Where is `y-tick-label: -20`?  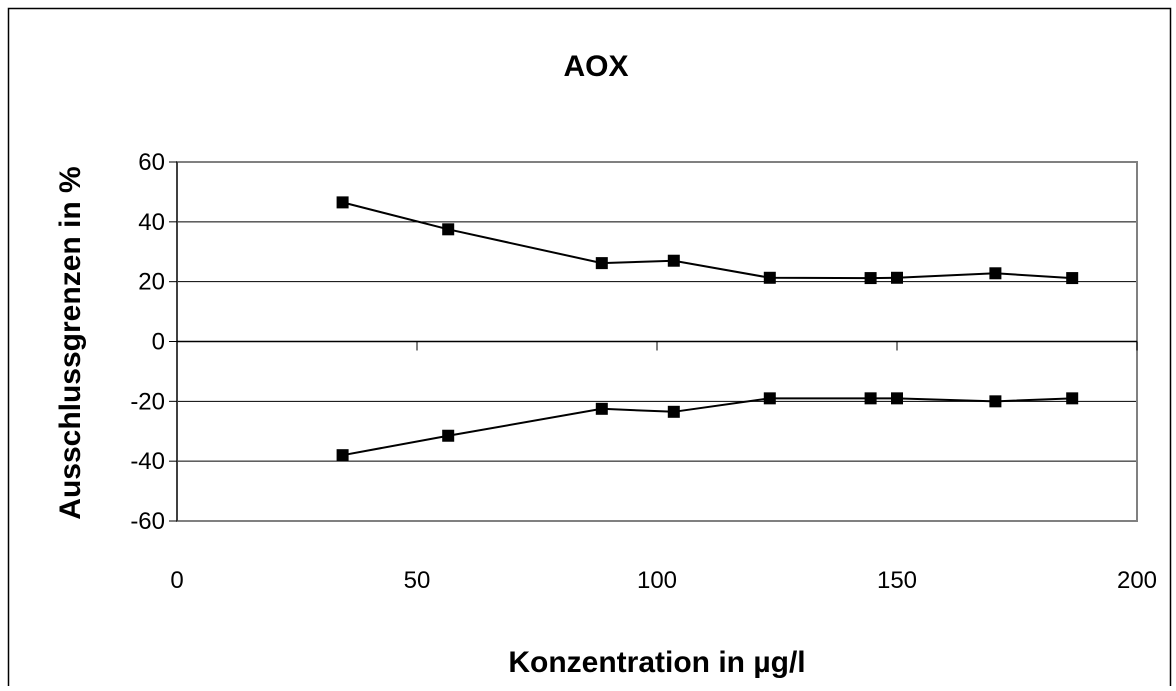 y-tick-label: -20 is located at coordinates (147, 401).